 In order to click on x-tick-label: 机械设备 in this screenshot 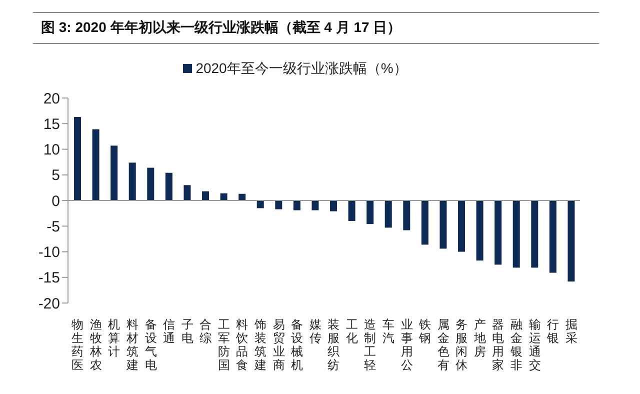, I will do `click(298, 345)`.